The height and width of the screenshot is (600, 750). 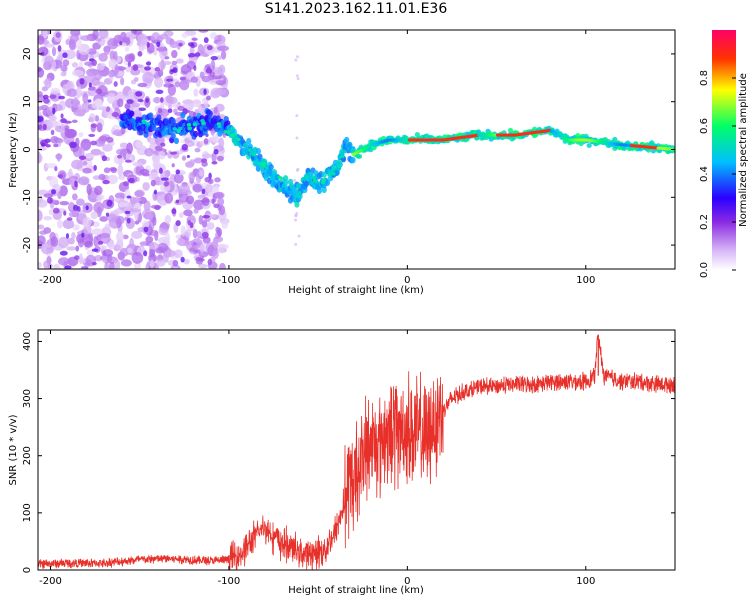 What do you see at coordinates (299, 192) in the screenshot?
I see `spectrogram-cell-2052` at bounding box center [299, 192].